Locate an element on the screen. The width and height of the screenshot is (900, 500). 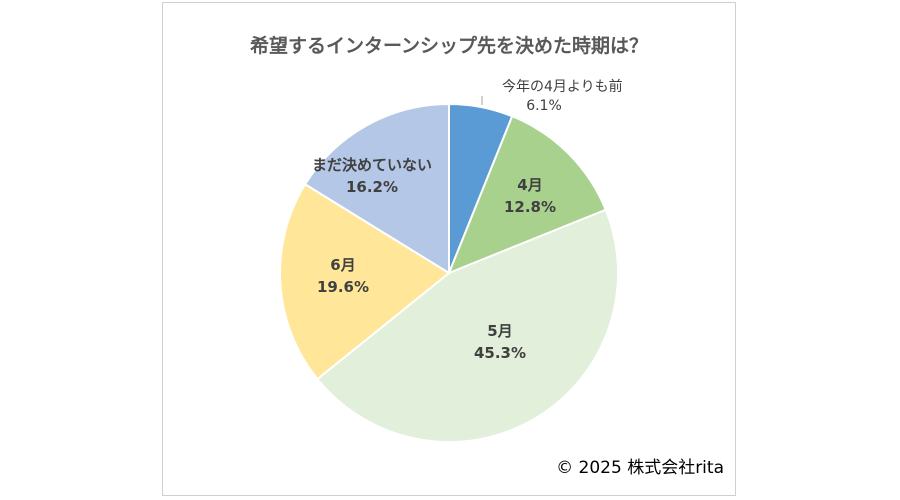
slice-undecided is located at coordinates (376, 188).